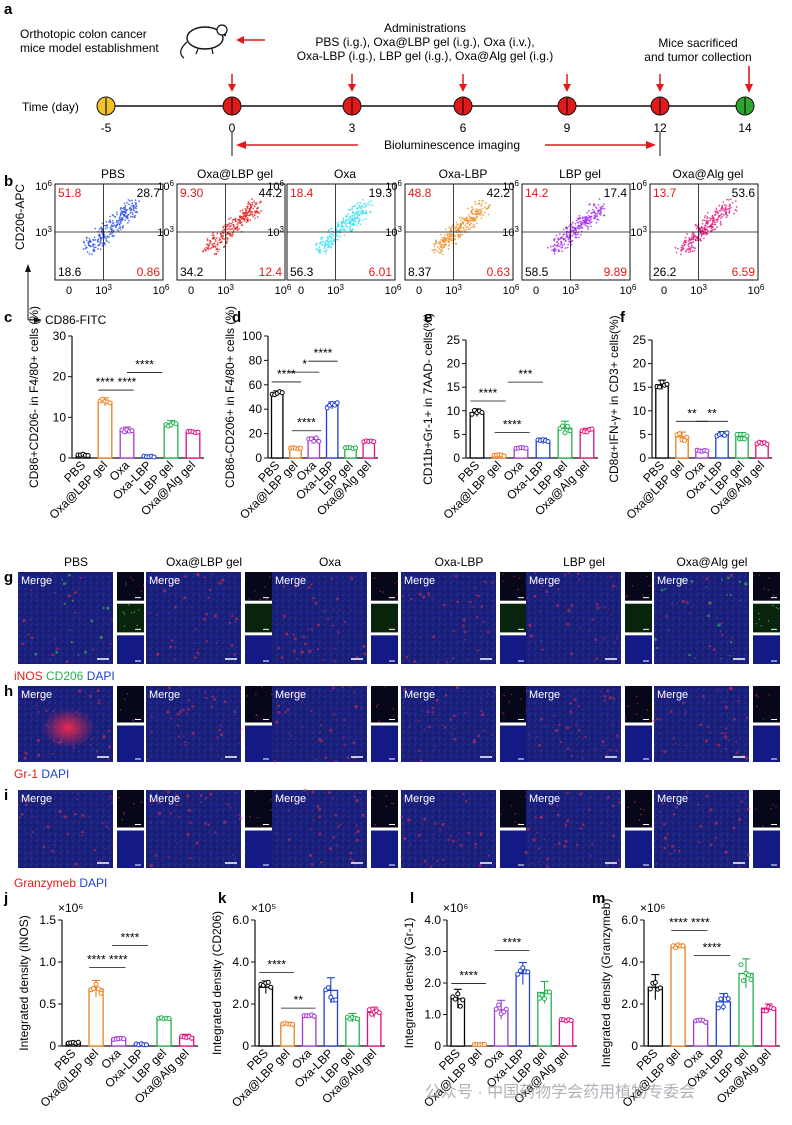  Describe the element at coordinates (192, 193) in the screenshot. I see `quadrant-ul-value: 9.30` at that location.